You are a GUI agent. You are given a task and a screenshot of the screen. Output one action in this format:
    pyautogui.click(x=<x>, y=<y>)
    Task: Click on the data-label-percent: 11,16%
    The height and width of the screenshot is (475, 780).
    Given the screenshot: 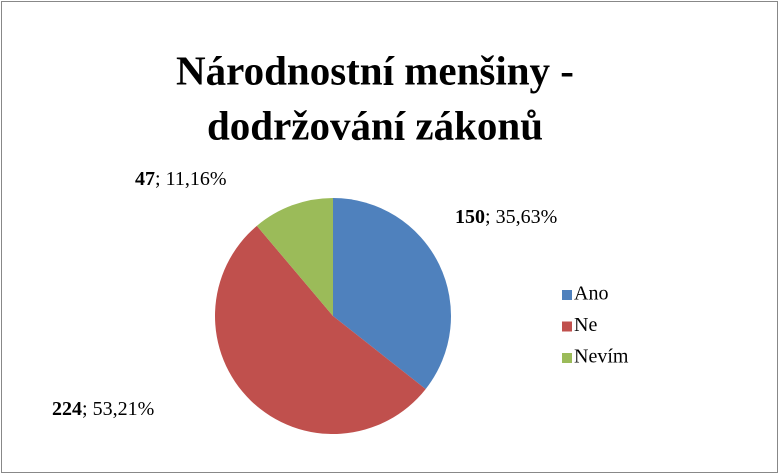 What is the action you would take?
    pyautogui.click(x=196, y=179)
    